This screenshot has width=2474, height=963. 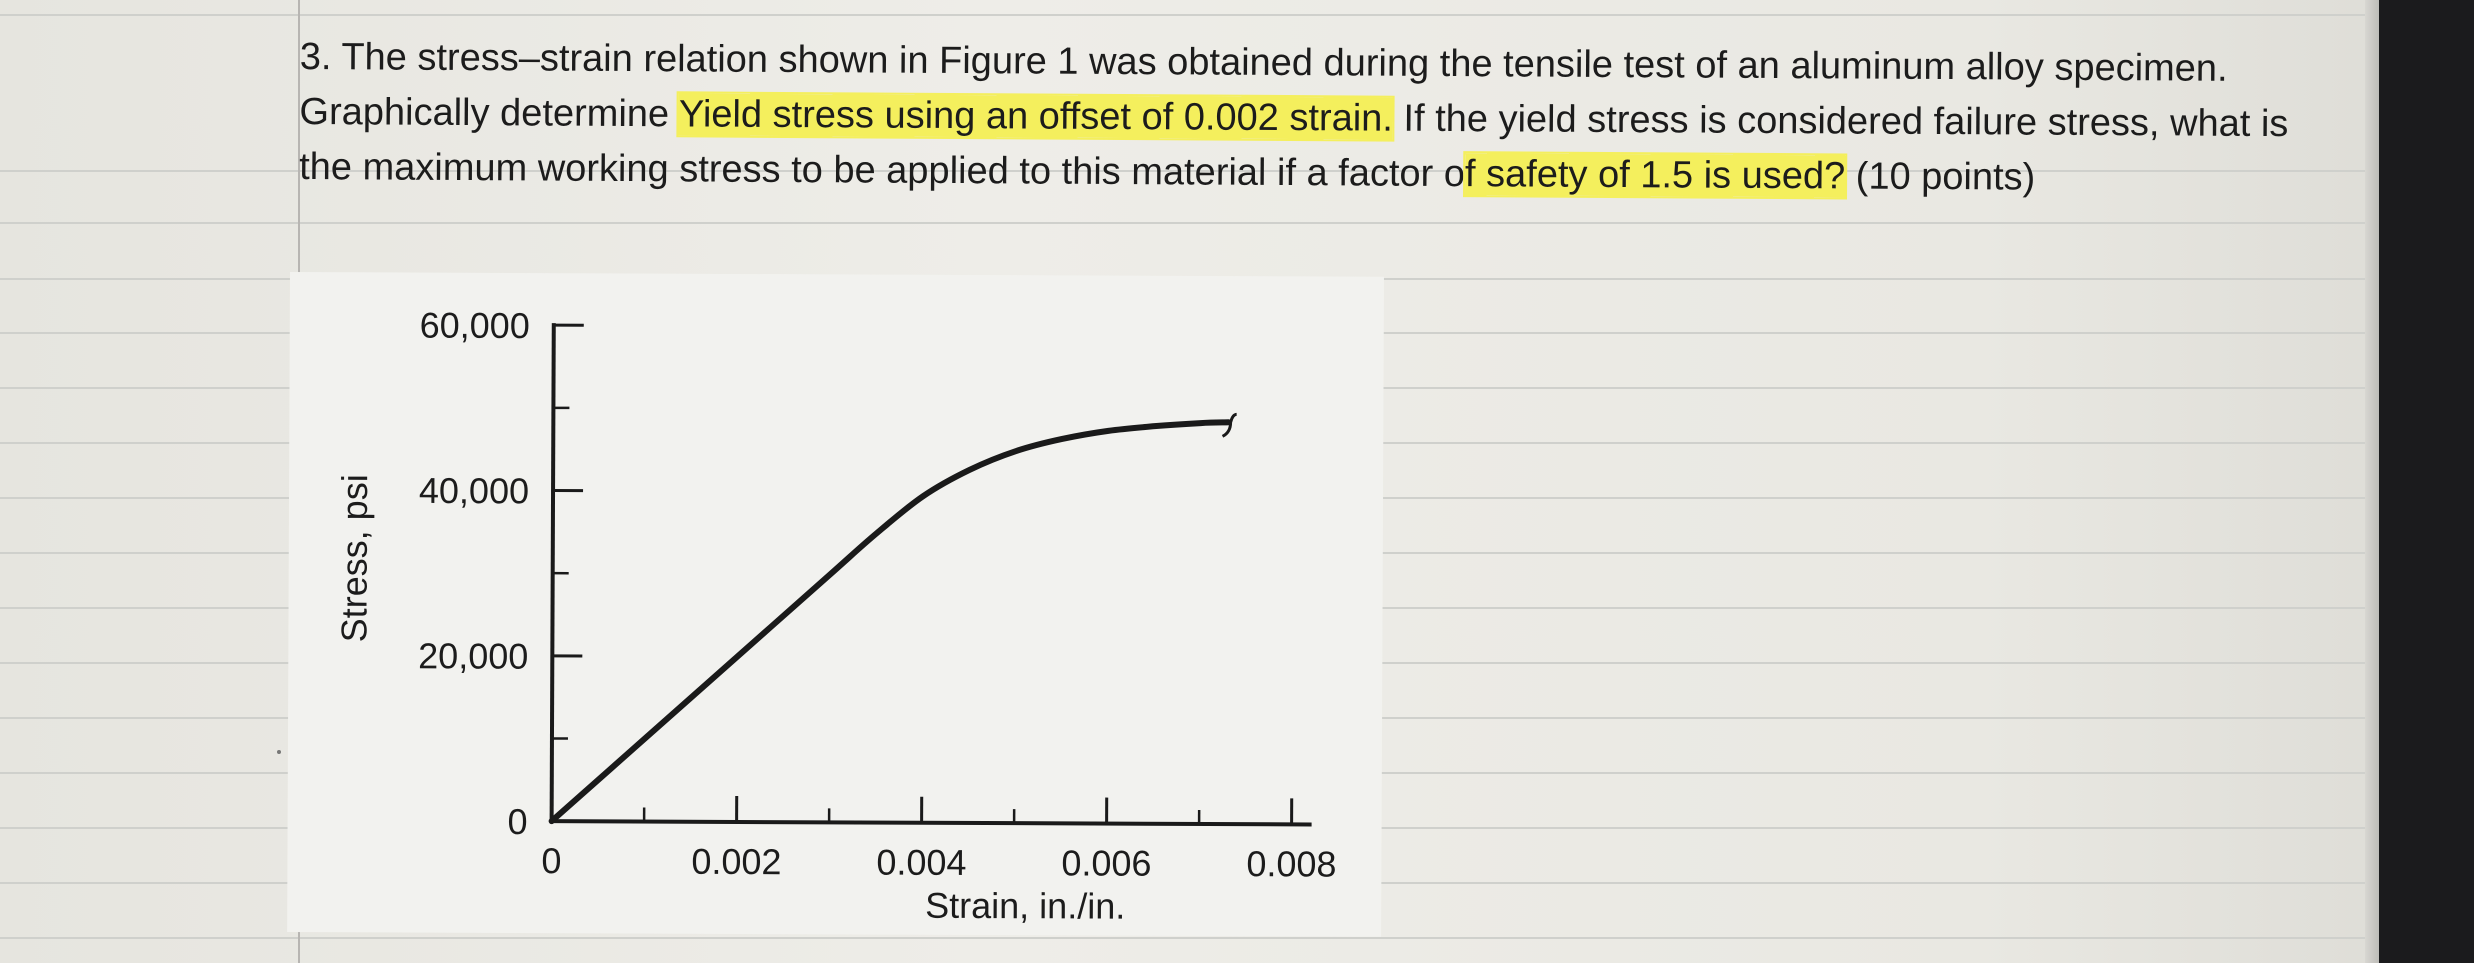 What do you see at coordinates (354, 558) in the screenshot?
I see `y-axis-label: Stress, psi` at bounding box center [354, 558].